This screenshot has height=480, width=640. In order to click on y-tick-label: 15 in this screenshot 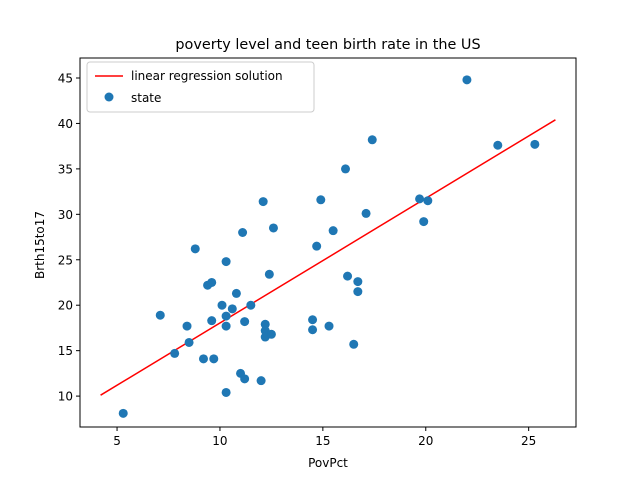, I will do `click(65, 351)`.